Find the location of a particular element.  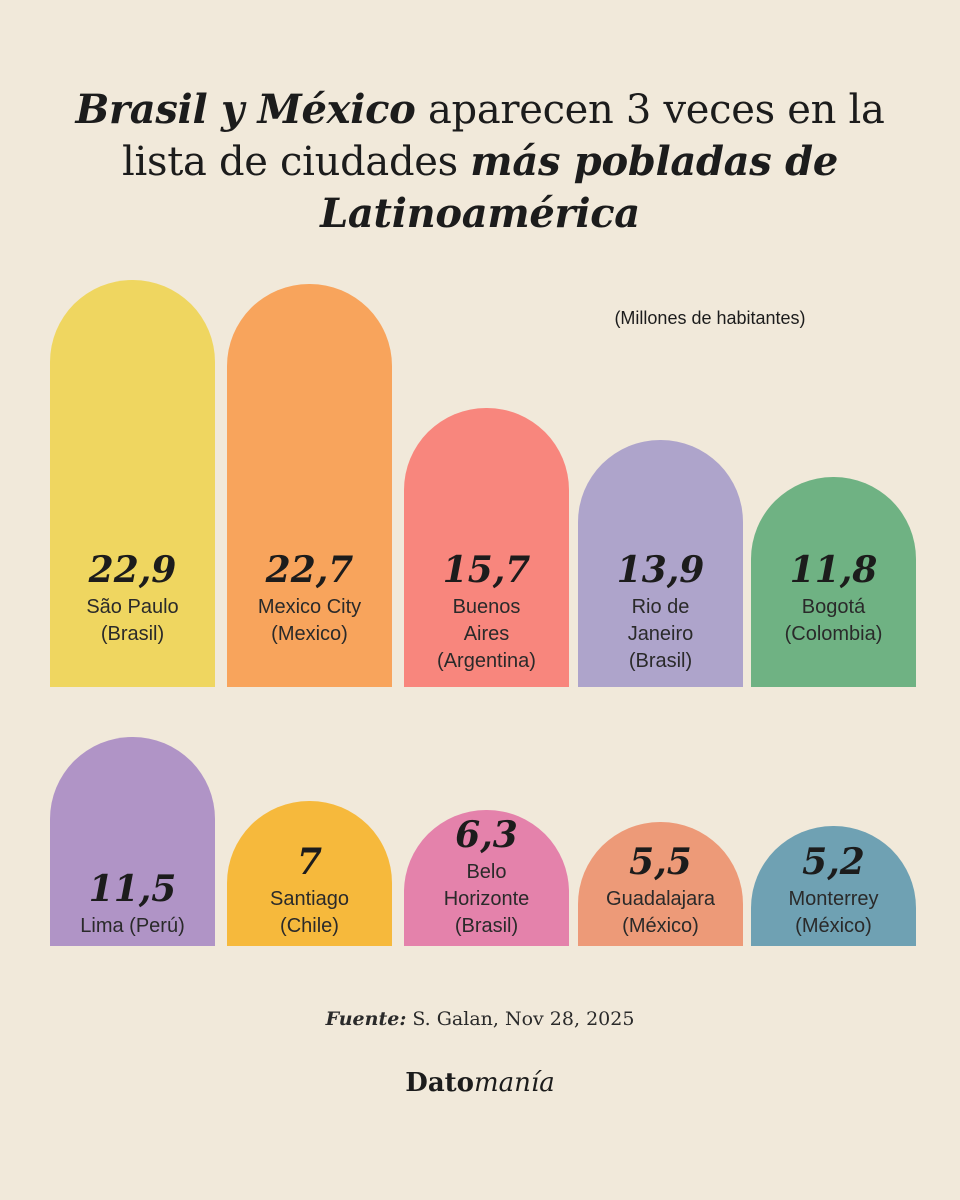

bar-value-label: 15,7 is located at coordinates (486, 569).